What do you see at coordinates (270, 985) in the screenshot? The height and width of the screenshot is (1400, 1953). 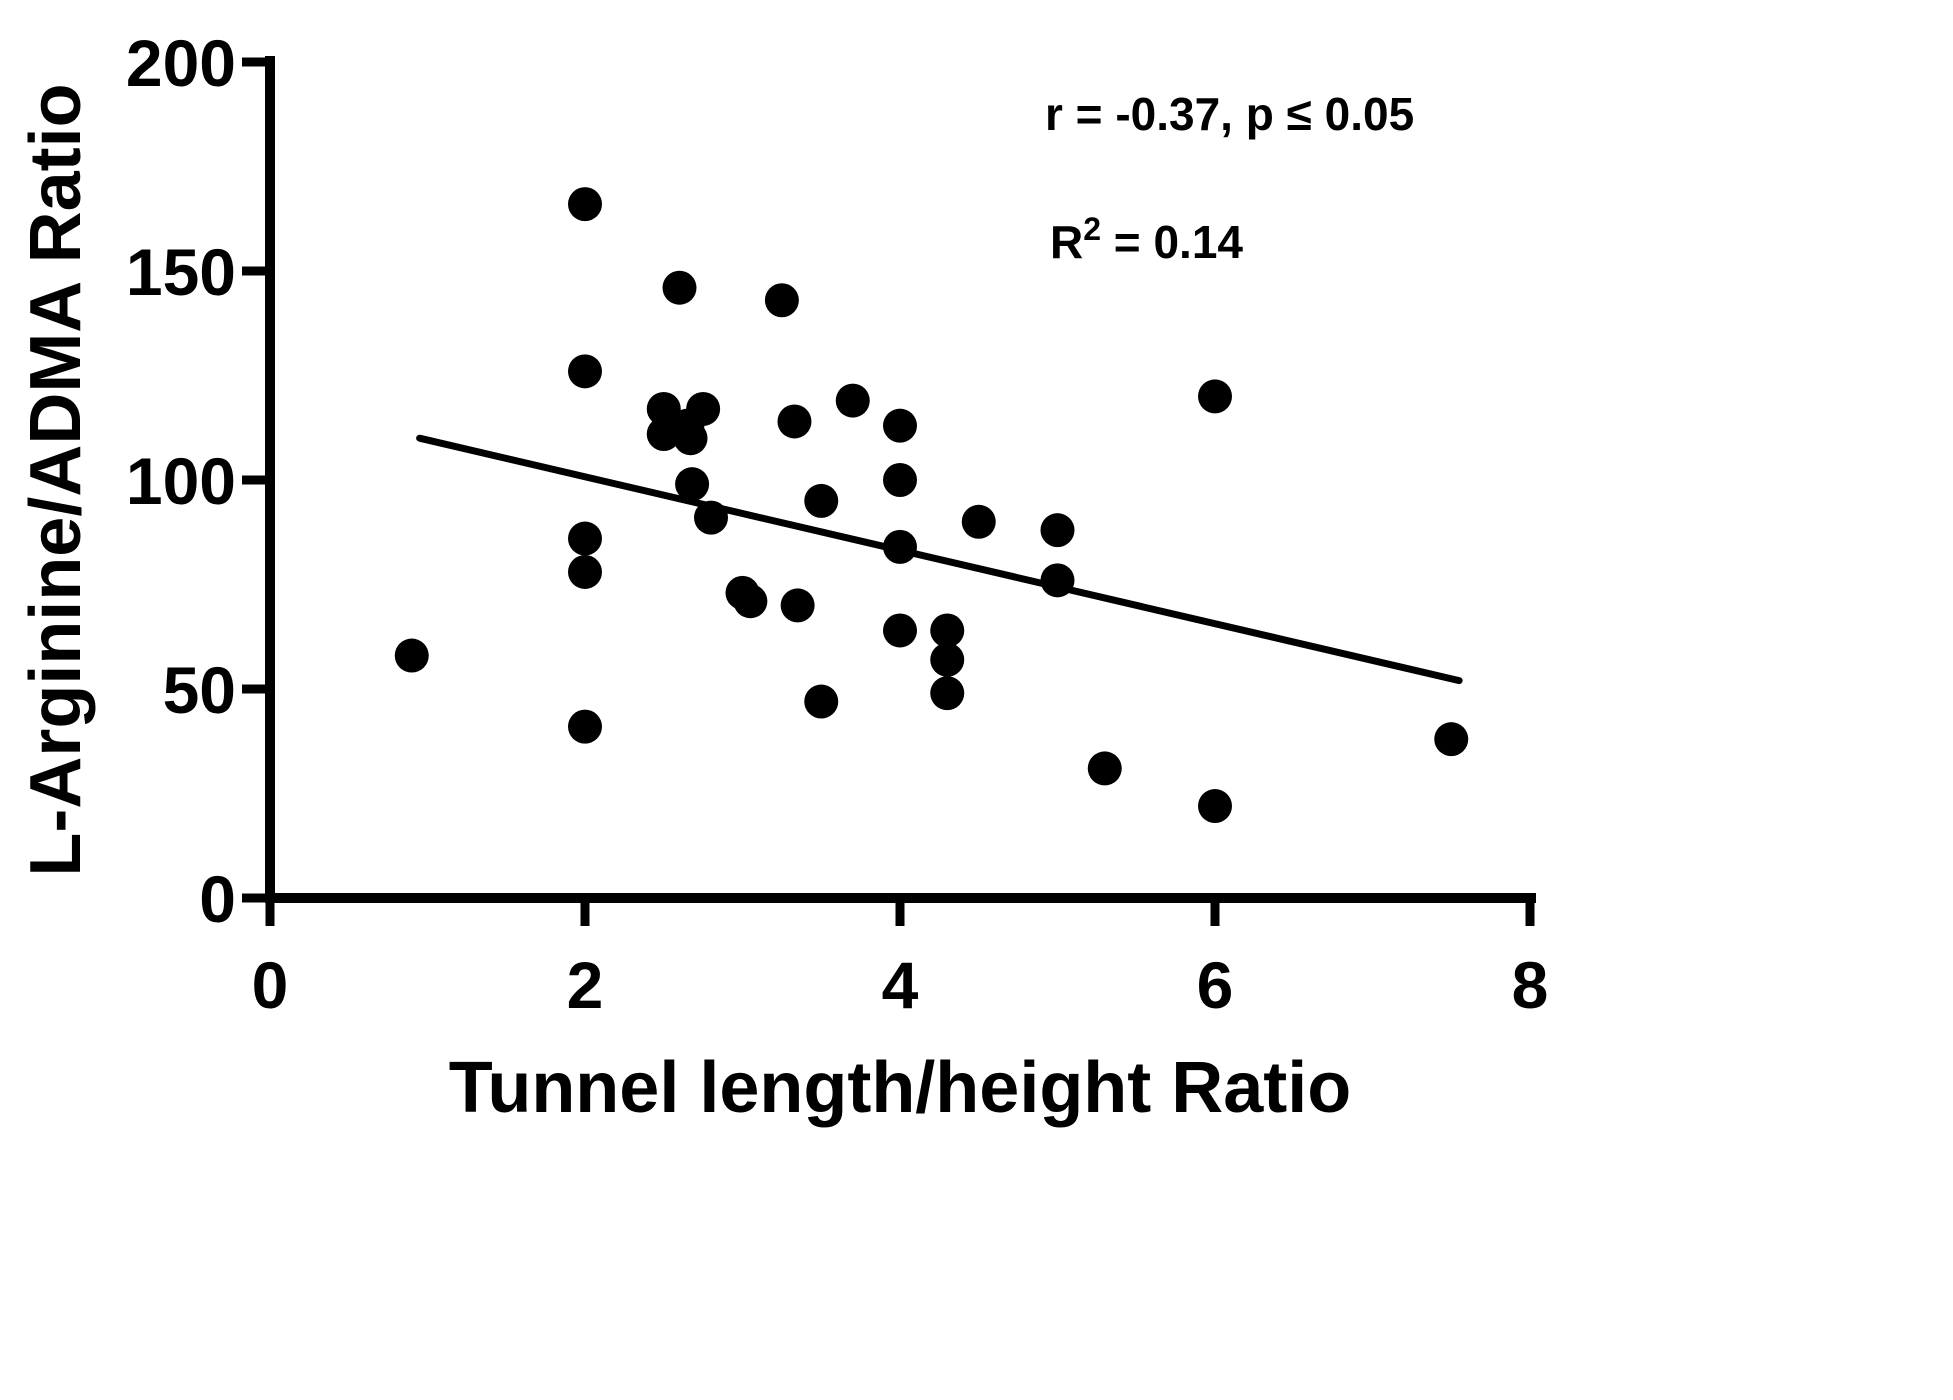 I see `x-tick-label: 0` at bounding box center [270, 985].